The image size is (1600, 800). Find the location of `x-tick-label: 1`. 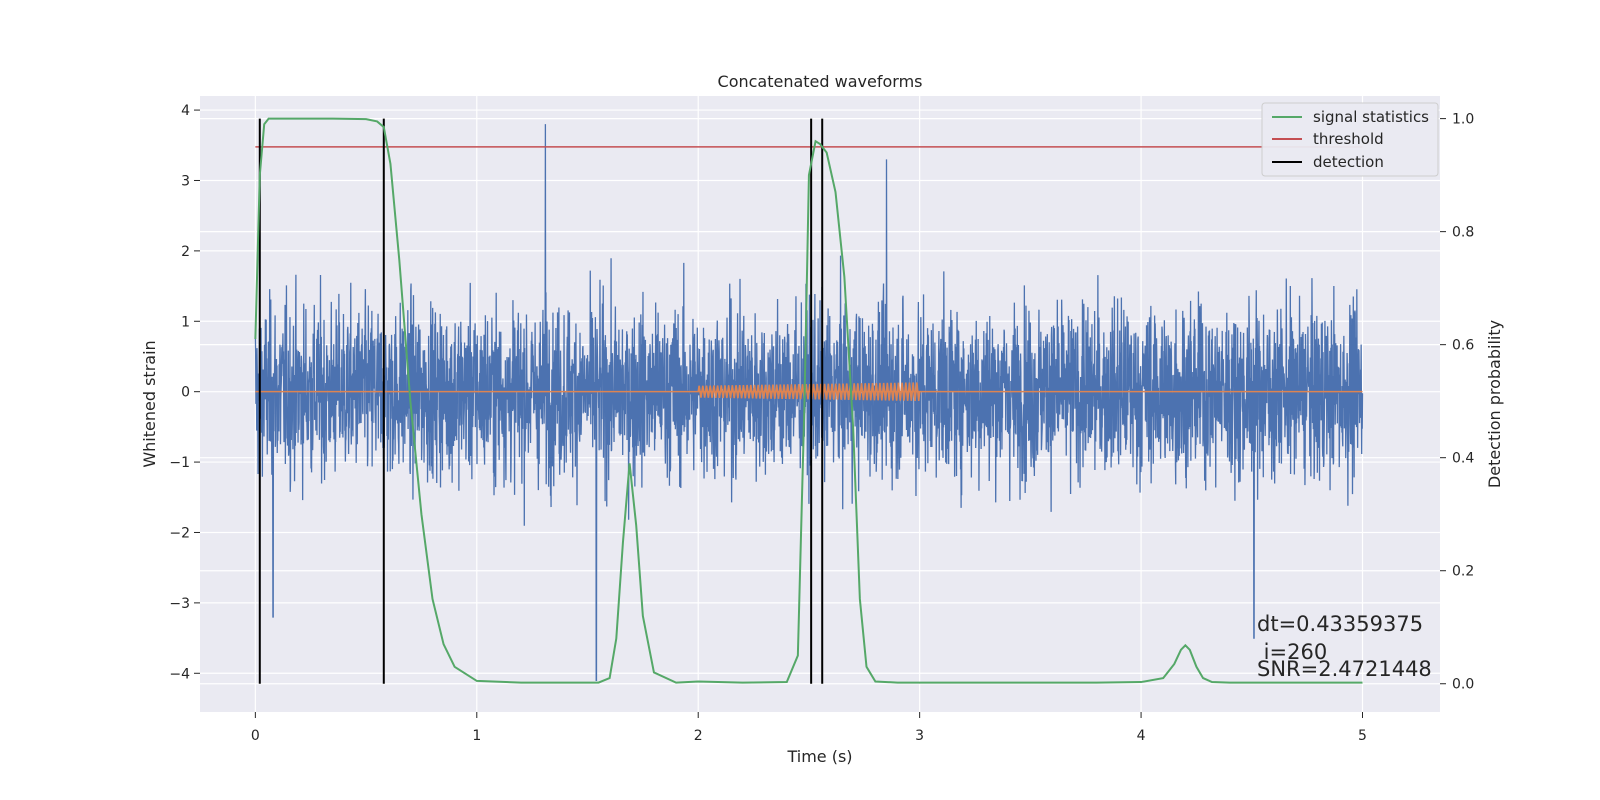

x-tick-label: 1 is located at coordinates (476, 736).